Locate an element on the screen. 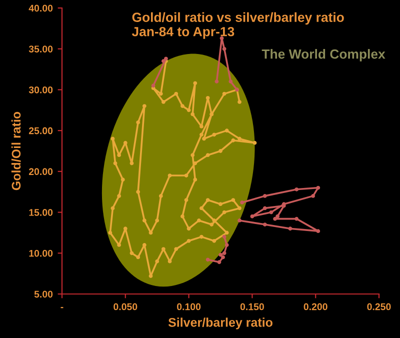  annotation: The World Complex is located at coordinates (324, 55).